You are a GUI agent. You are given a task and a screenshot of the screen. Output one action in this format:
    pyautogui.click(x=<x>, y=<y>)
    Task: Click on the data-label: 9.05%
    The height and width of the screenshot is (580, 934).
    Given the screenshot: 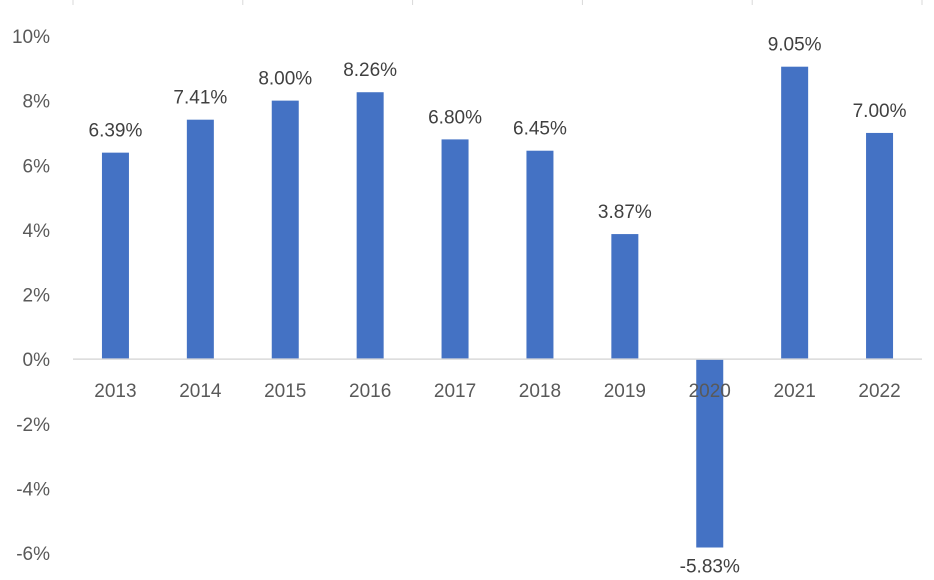 What is the action you would take?
    pyautogui.click(x=795, y=45)
    